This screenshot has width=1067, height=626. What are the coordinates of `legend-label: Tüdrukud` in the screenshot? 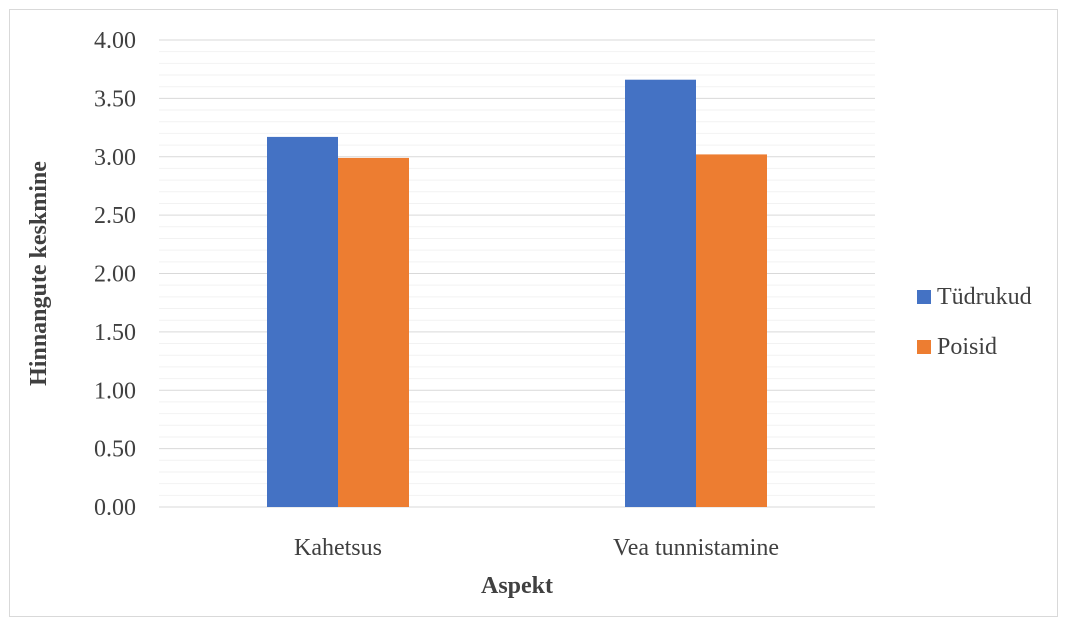 It's located at (984, 297).